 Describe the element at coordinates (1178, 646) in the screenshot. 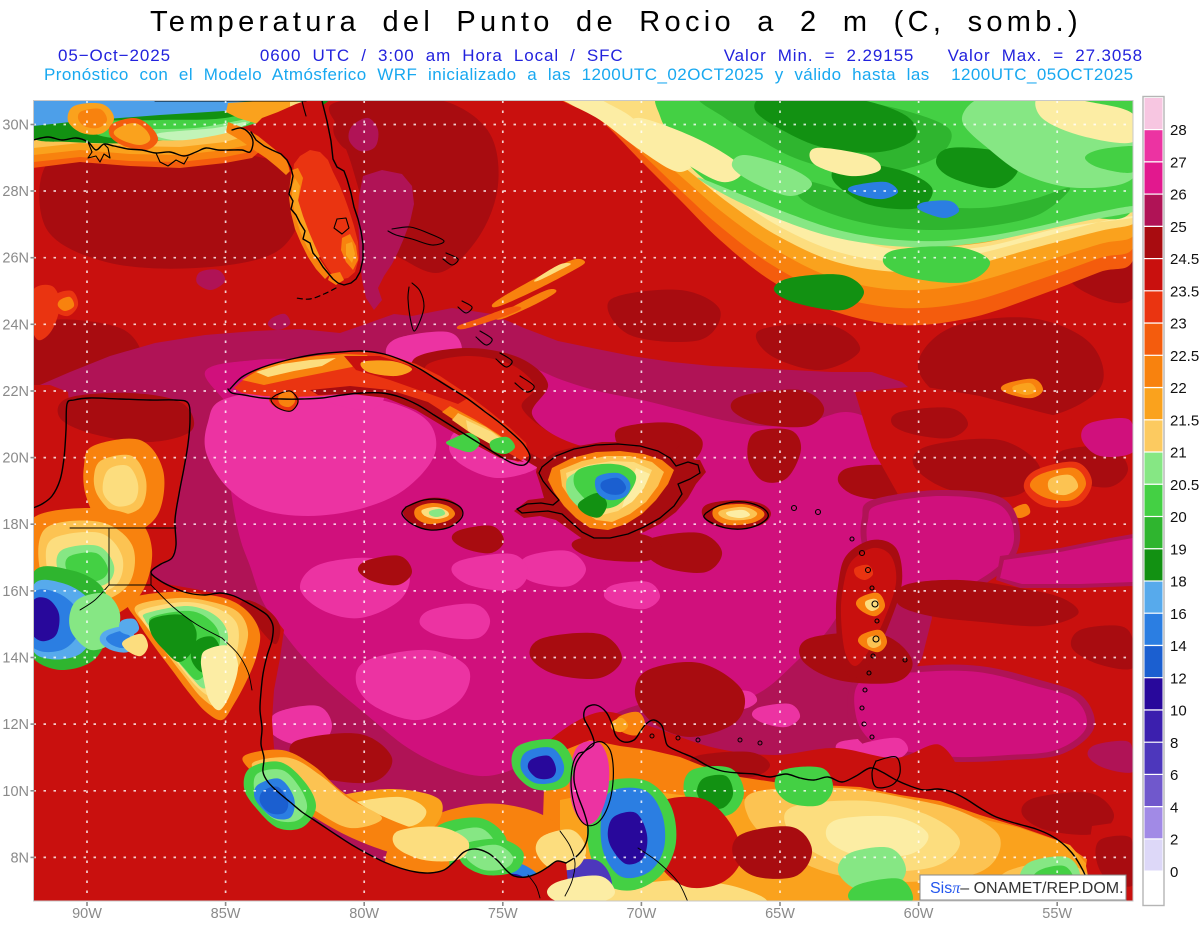

I see `svg-text: 14` at that location.